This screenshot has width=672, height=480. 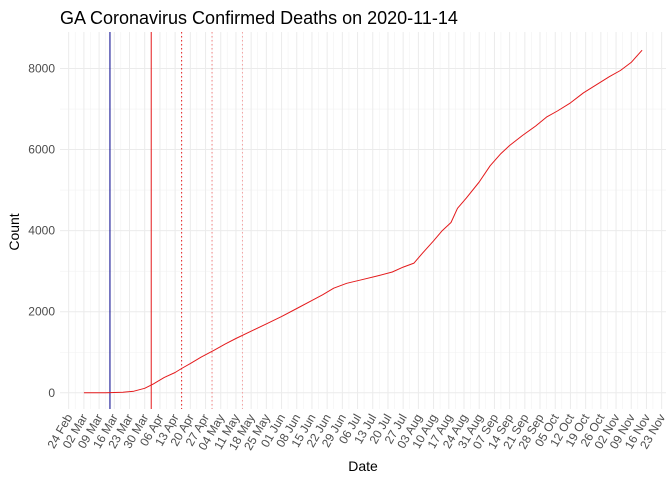 I want to click on y-axis-ticks: 0 2000 4000 6000 8000, so click(x=41, y=230).